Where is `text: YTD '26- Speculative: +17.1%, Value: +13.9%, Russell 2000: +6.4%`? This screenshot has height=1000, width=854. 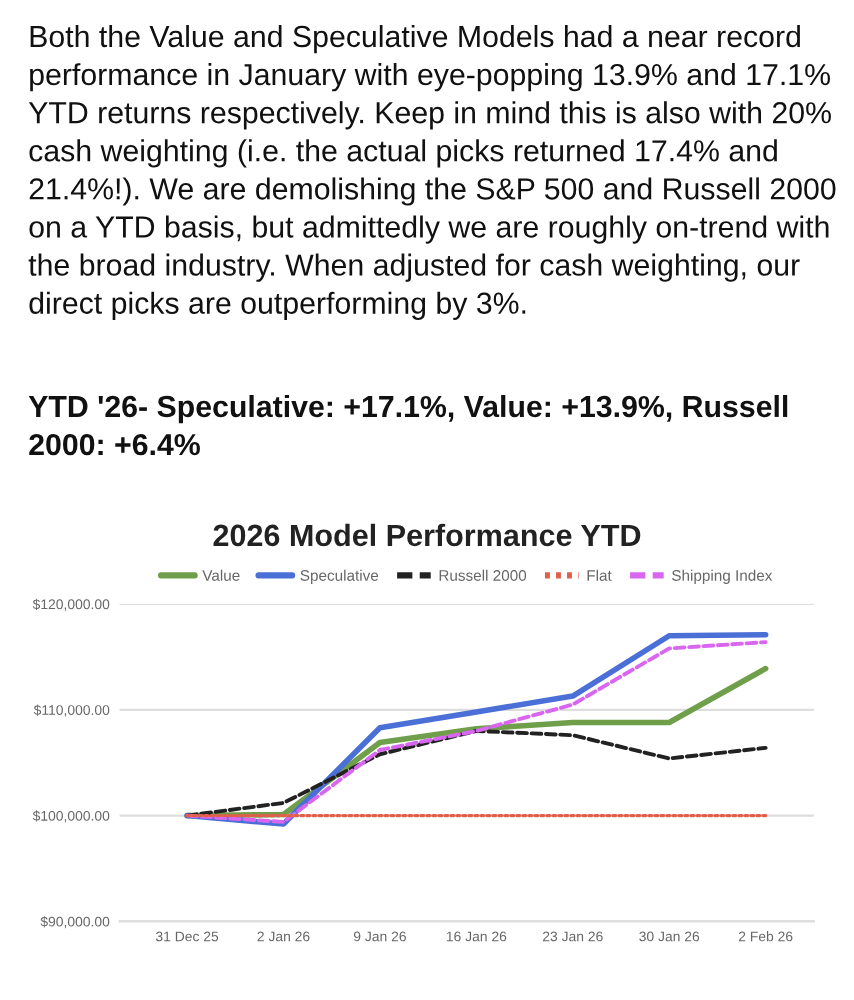 text: YTD '26- Speculative: +17.1%, Value: +13.9%, Russell 2000: +6.4% is located at coordinates (408, 425).